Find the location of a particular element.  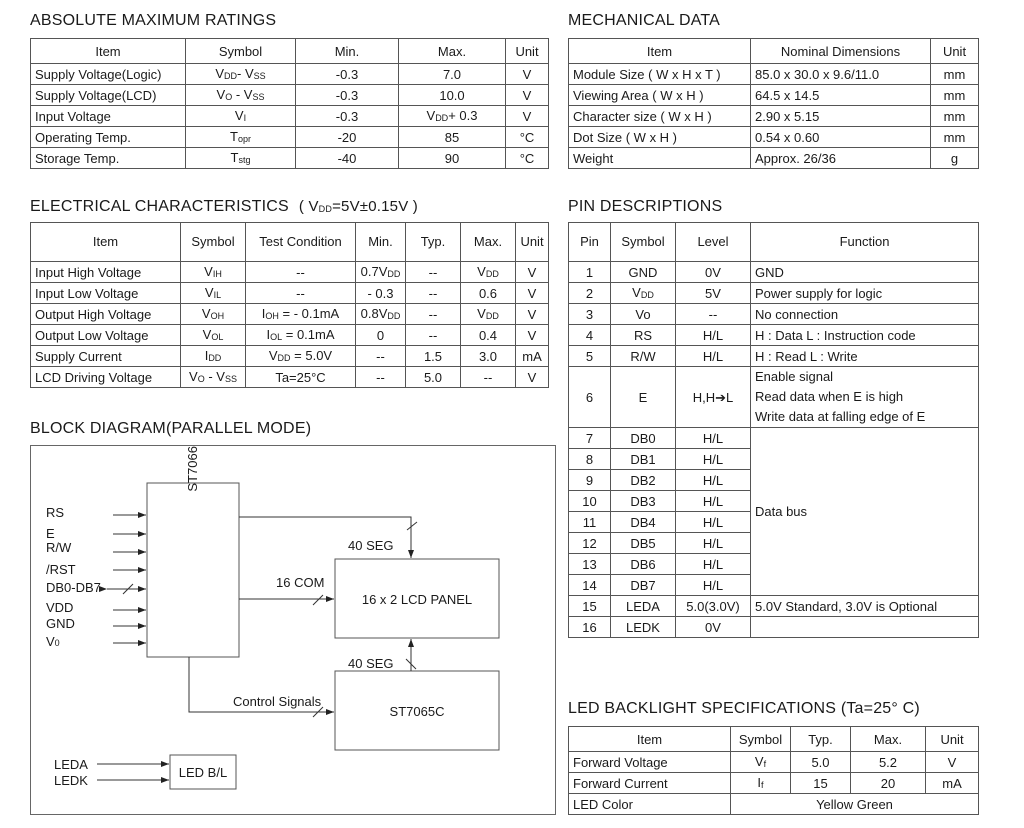

table-cell: VDD is located at coordinates (488, 314).